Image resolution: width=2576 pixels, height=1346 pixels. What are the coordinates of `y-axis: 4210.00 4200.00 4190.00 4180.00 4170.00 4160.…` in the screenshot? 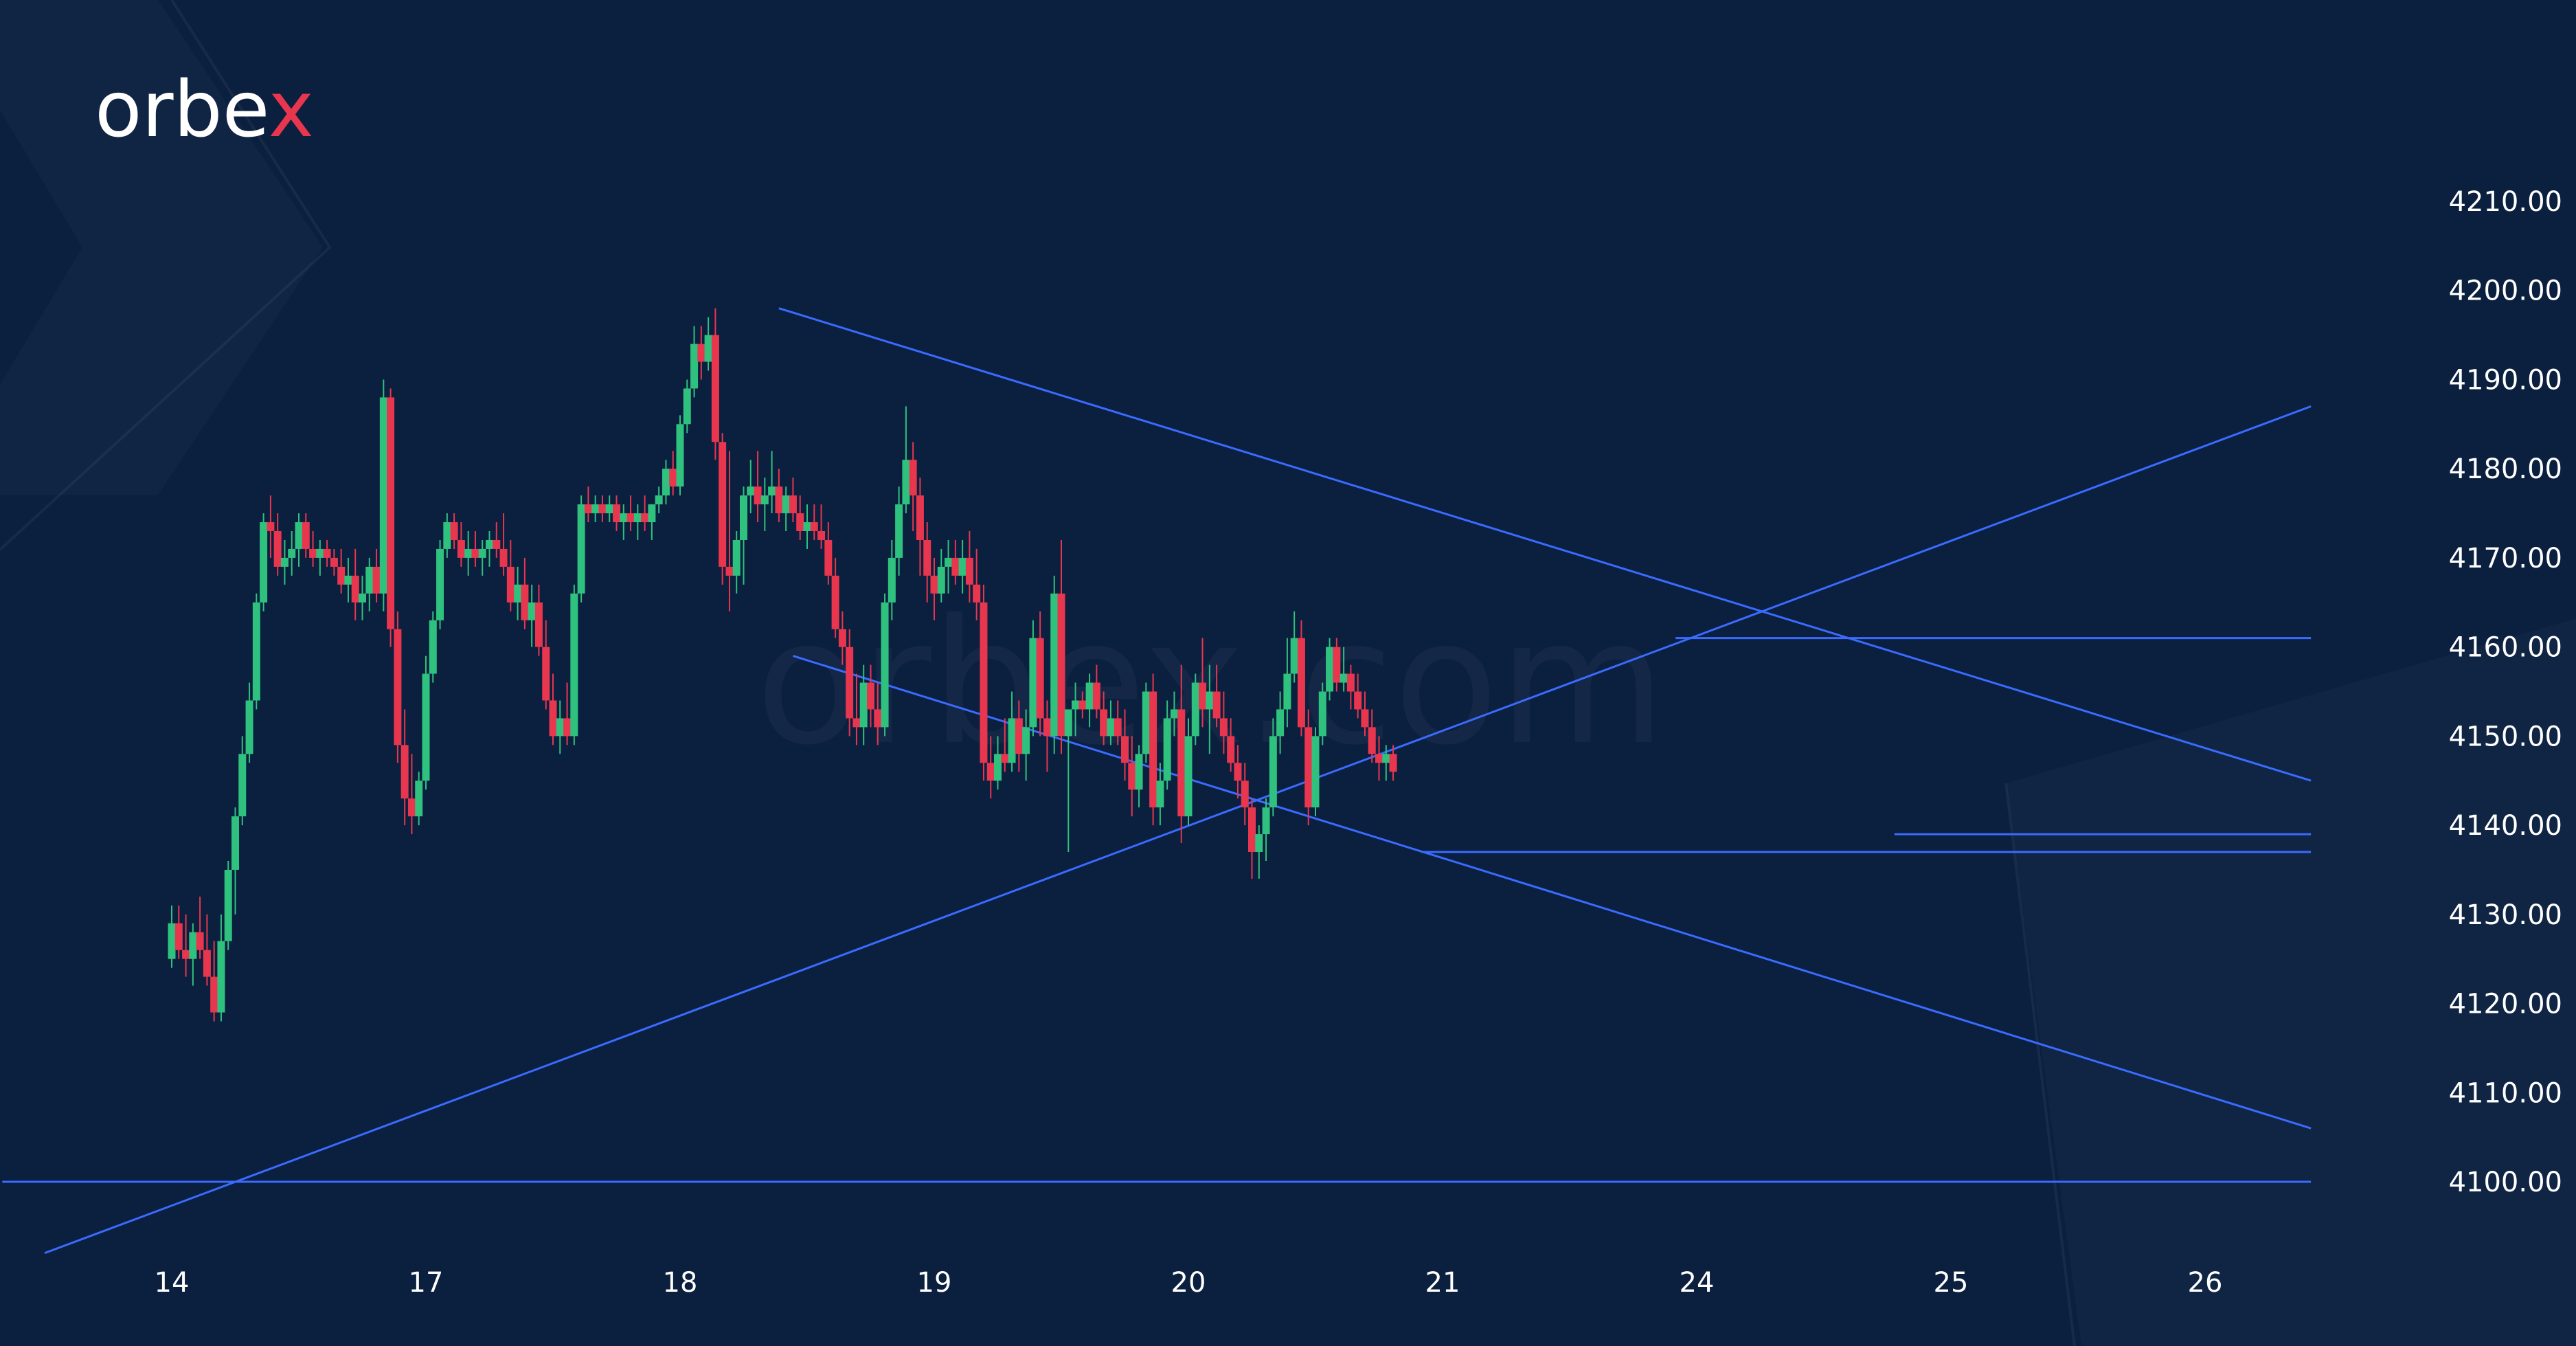 It's located at (2505, 692).